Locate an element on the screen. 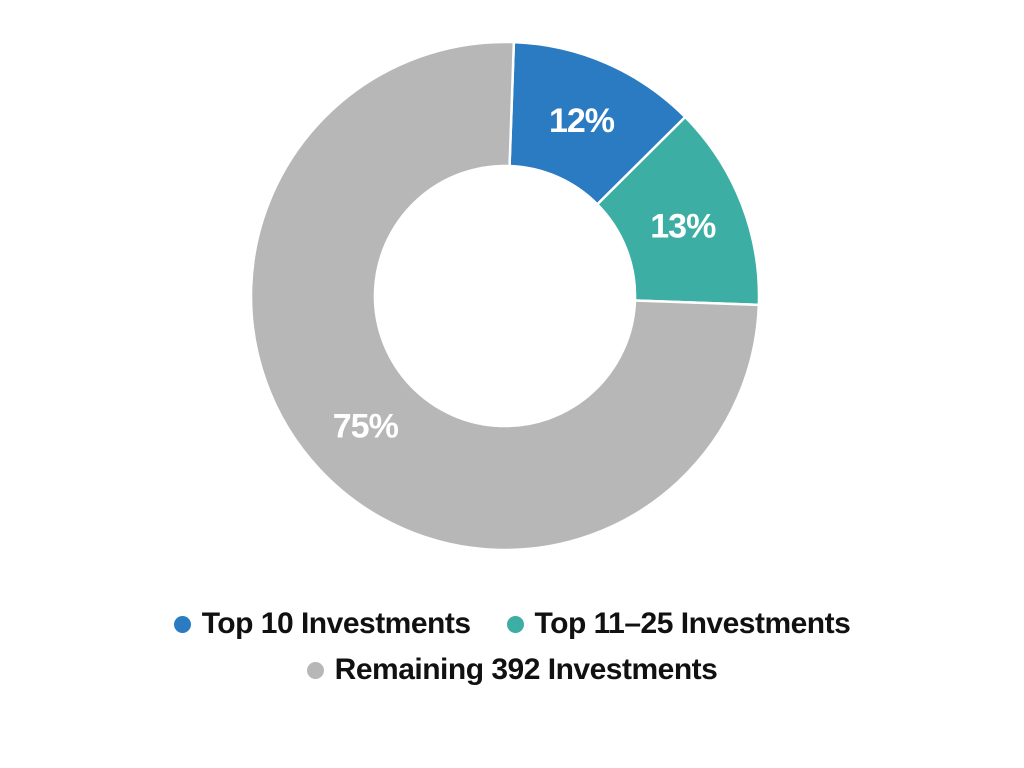 The width and height of the screenshot is (1024, 768). legend-row-2: Remaining 392 Investments is located at coordinates (512, 670).